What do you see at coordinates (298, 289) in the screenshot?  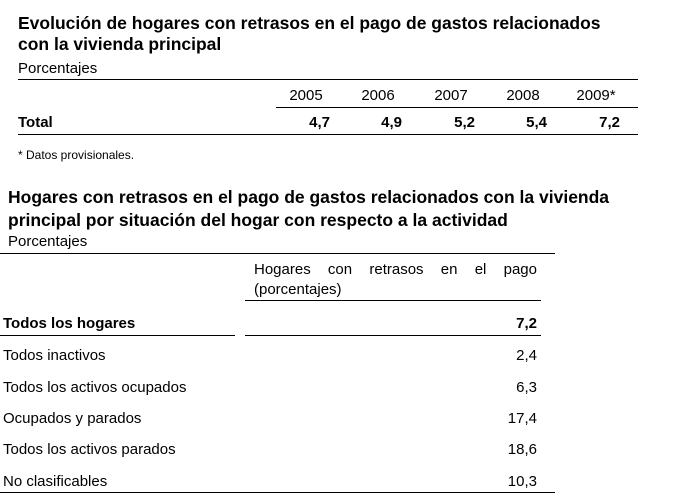 I see `column-header: (porcentajes)` at bounding box center [298, 289].